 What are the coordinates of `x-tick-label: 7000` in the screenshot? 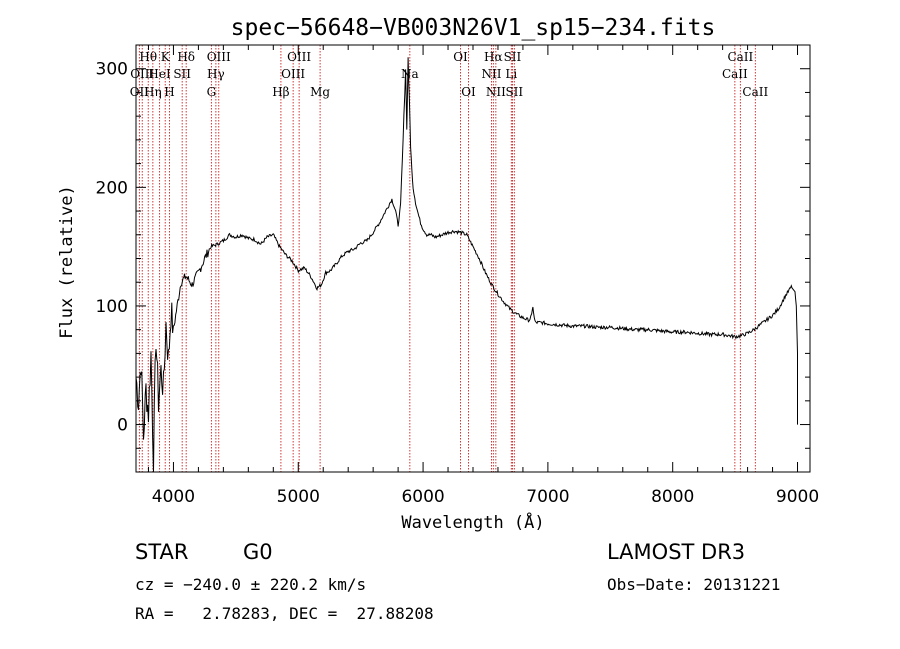 It's located at (547, 497).